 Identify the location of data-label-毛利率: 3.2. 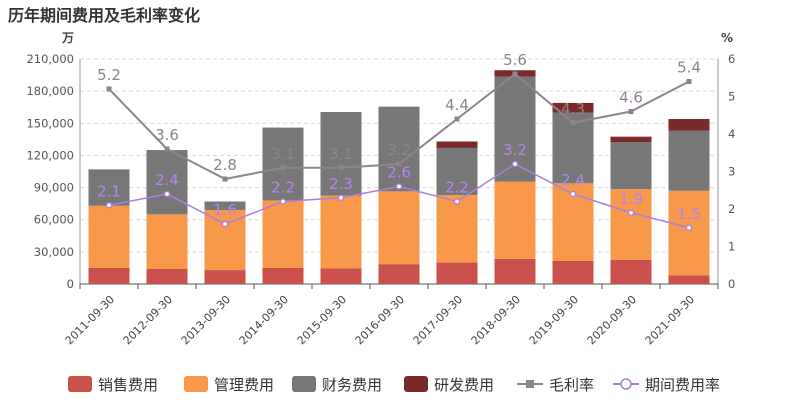
(399, 150).